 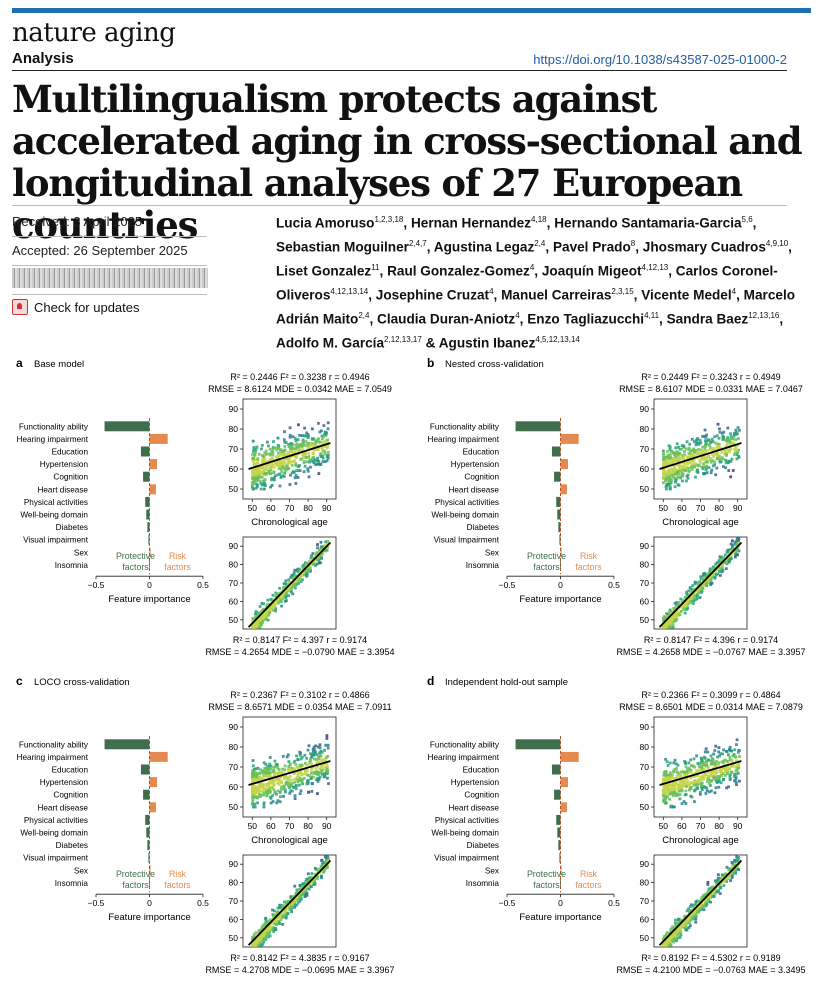 I want to click on author: Raul Gonzalez-Gomez, so click(x=458, y=271).